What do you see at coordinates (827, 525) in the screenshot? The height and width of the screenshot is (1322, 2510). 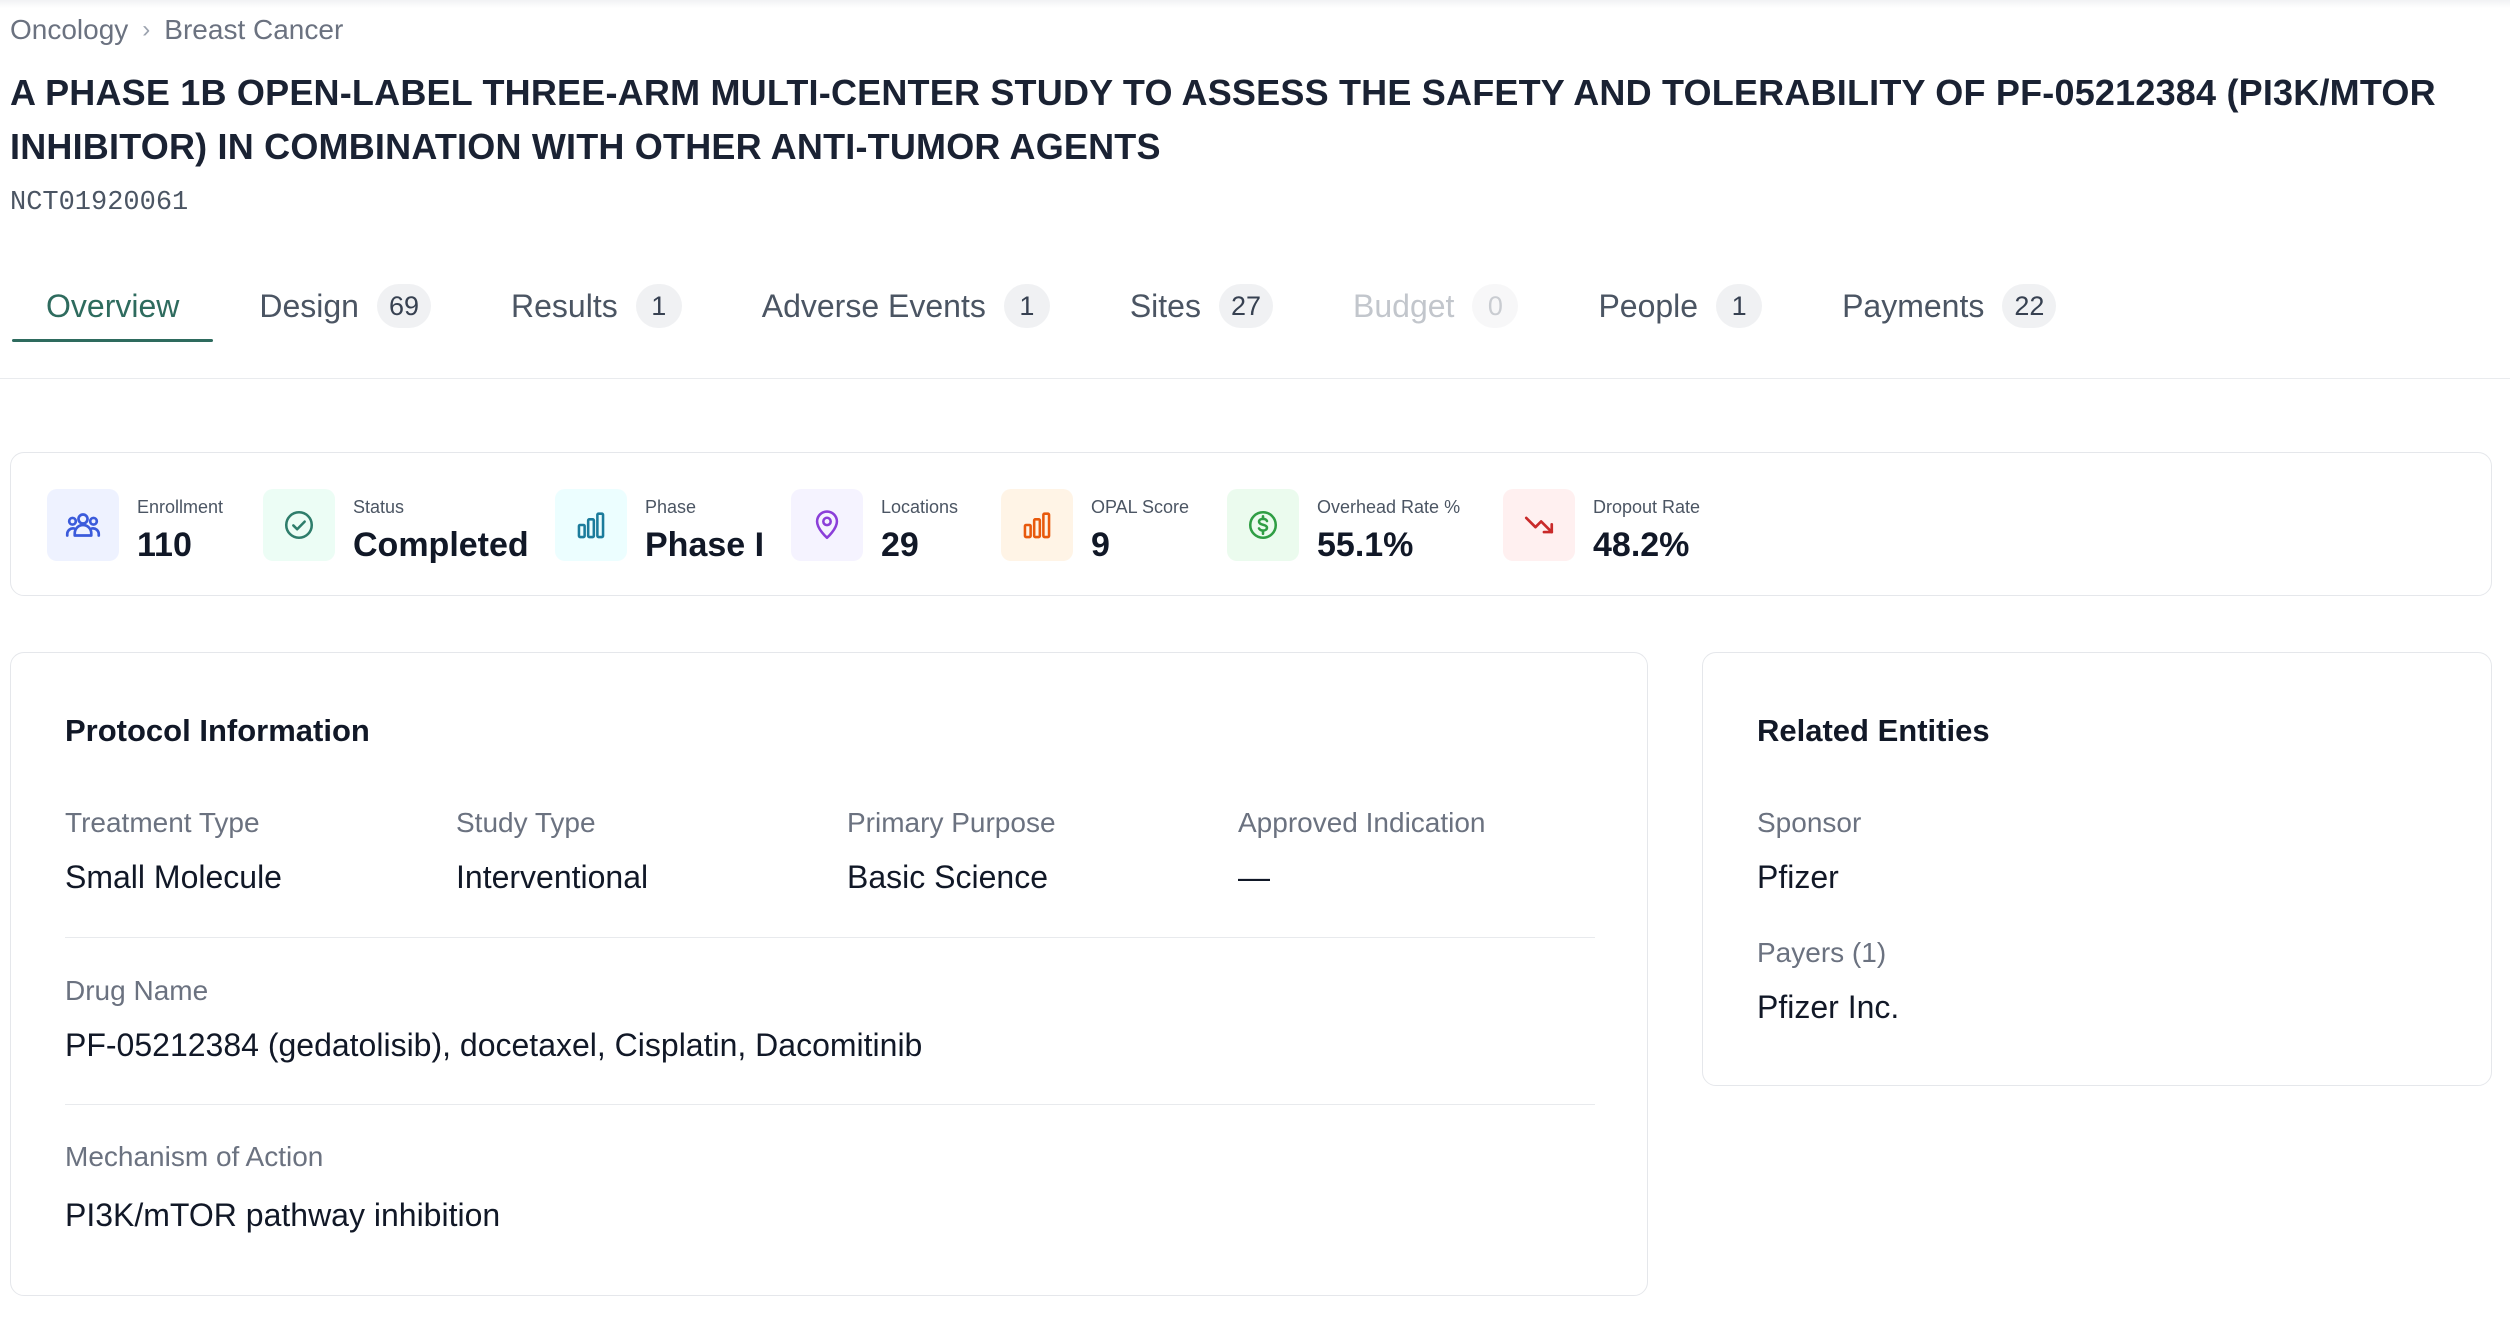 I see `map-pin-icon` at bounding box center [827, 525].